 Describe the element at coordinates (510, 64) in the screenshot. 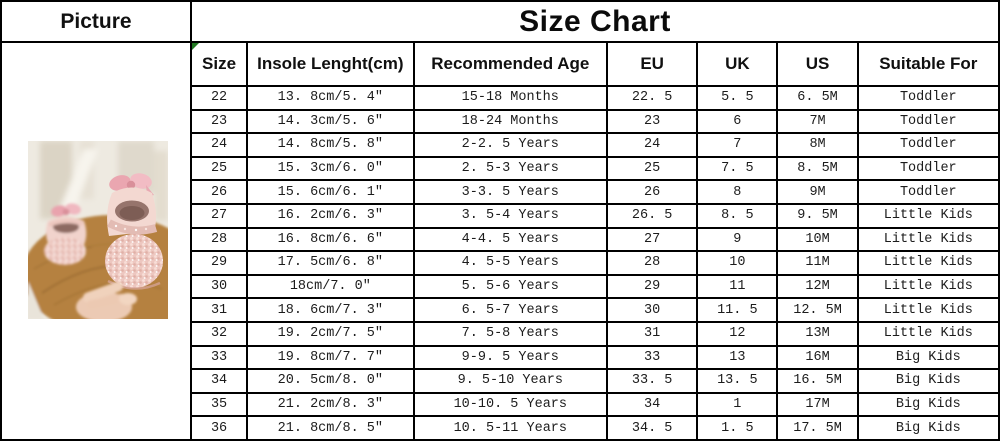

I see `column-header-recommended-age: Recommended Age` at that location.